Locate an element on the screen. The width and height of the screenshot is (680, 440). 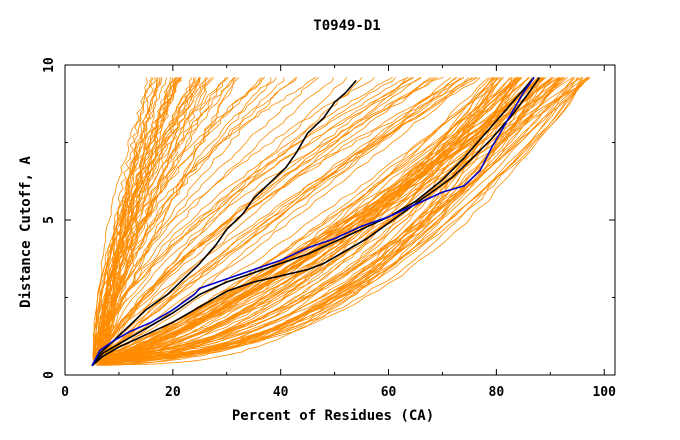
y-tick-label: 0 is located at coordinates (49, 375).